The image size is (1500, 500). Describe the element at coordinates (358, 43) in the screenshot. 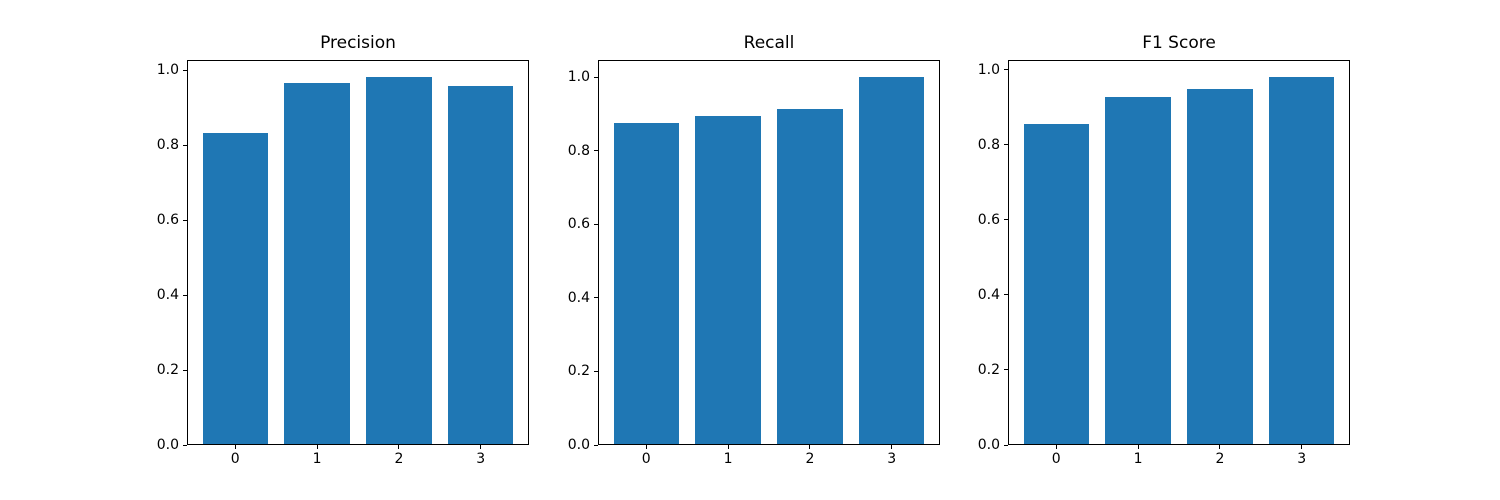

I see `chart-title-precision: Precision` at that location.